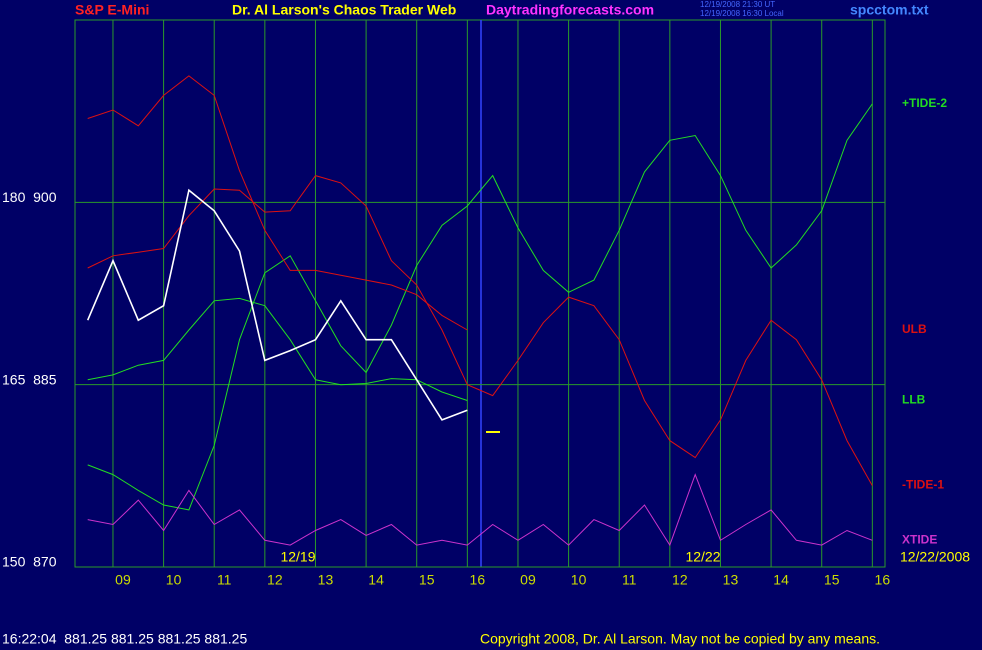 This screenshot has width=982, height=650. I want to click on series-label: +TIDE-2, so click(924, 103).